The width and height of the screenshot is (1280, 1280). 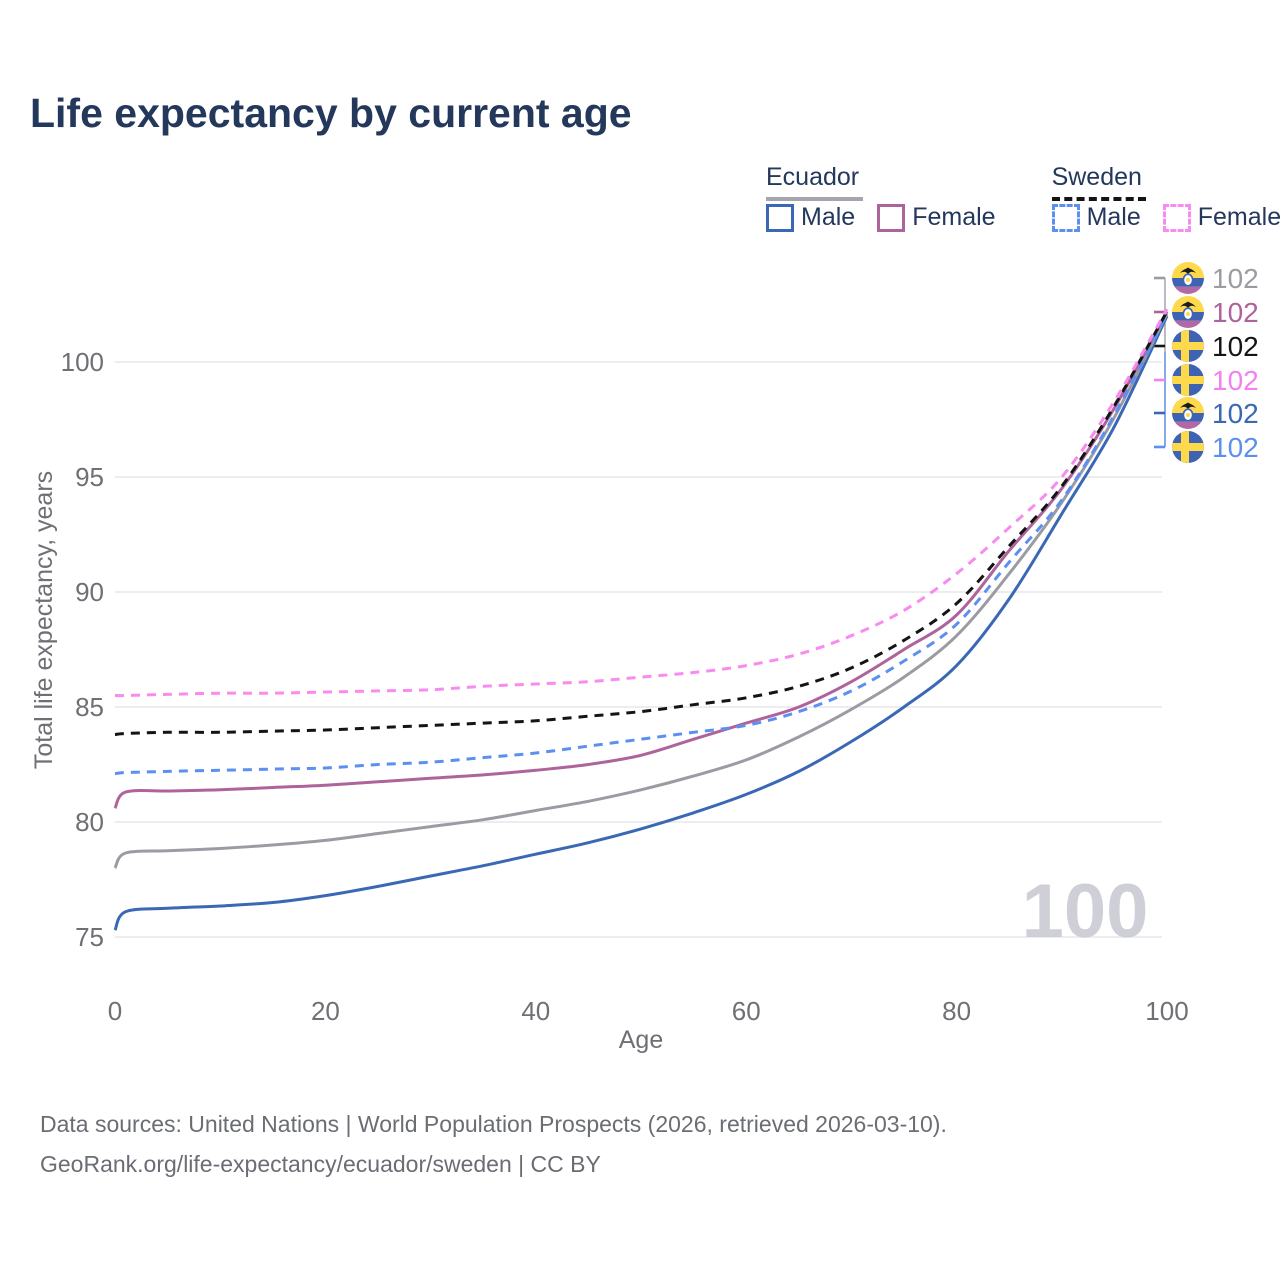 What do you see at coordinates (815, 182) in the screenshot?
I see `legend-country-ecuador: Ecuador` at bounding box center [815, 182].